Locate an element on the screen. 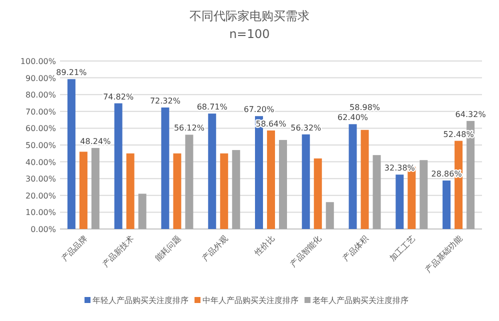  y-tick-label: 90.00% is located at coordinates (40, 78).